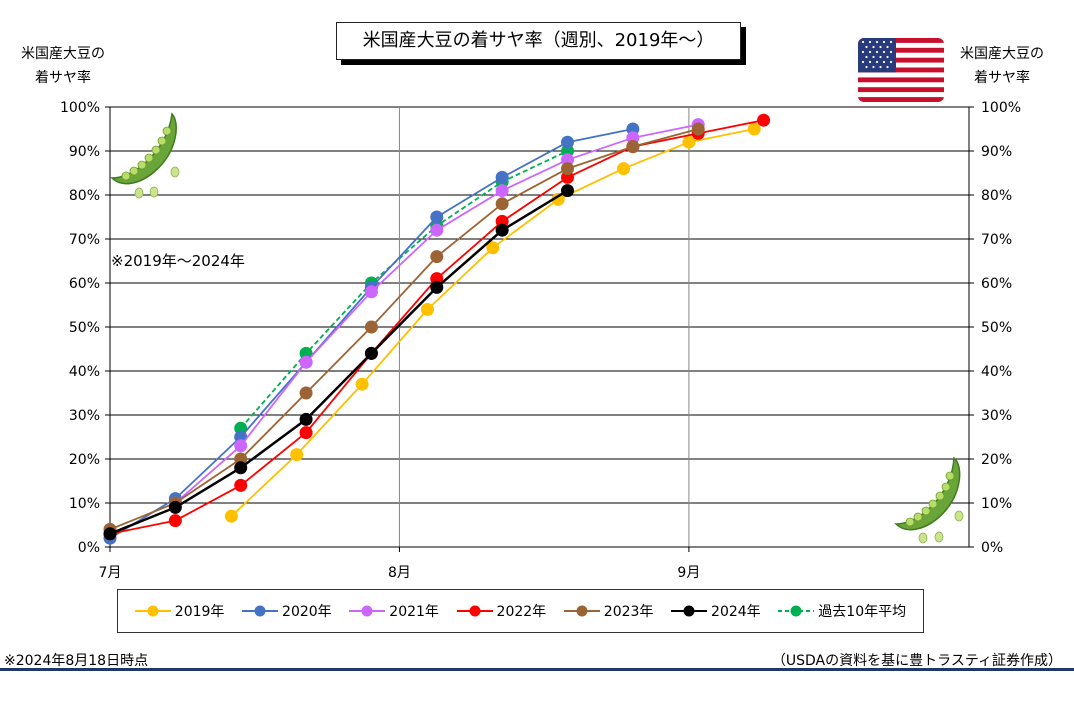 This screenshot has height=707, width=1074. Describe the element at coordinates (404, 289) in the screenshot. I see `series-line` at that location.